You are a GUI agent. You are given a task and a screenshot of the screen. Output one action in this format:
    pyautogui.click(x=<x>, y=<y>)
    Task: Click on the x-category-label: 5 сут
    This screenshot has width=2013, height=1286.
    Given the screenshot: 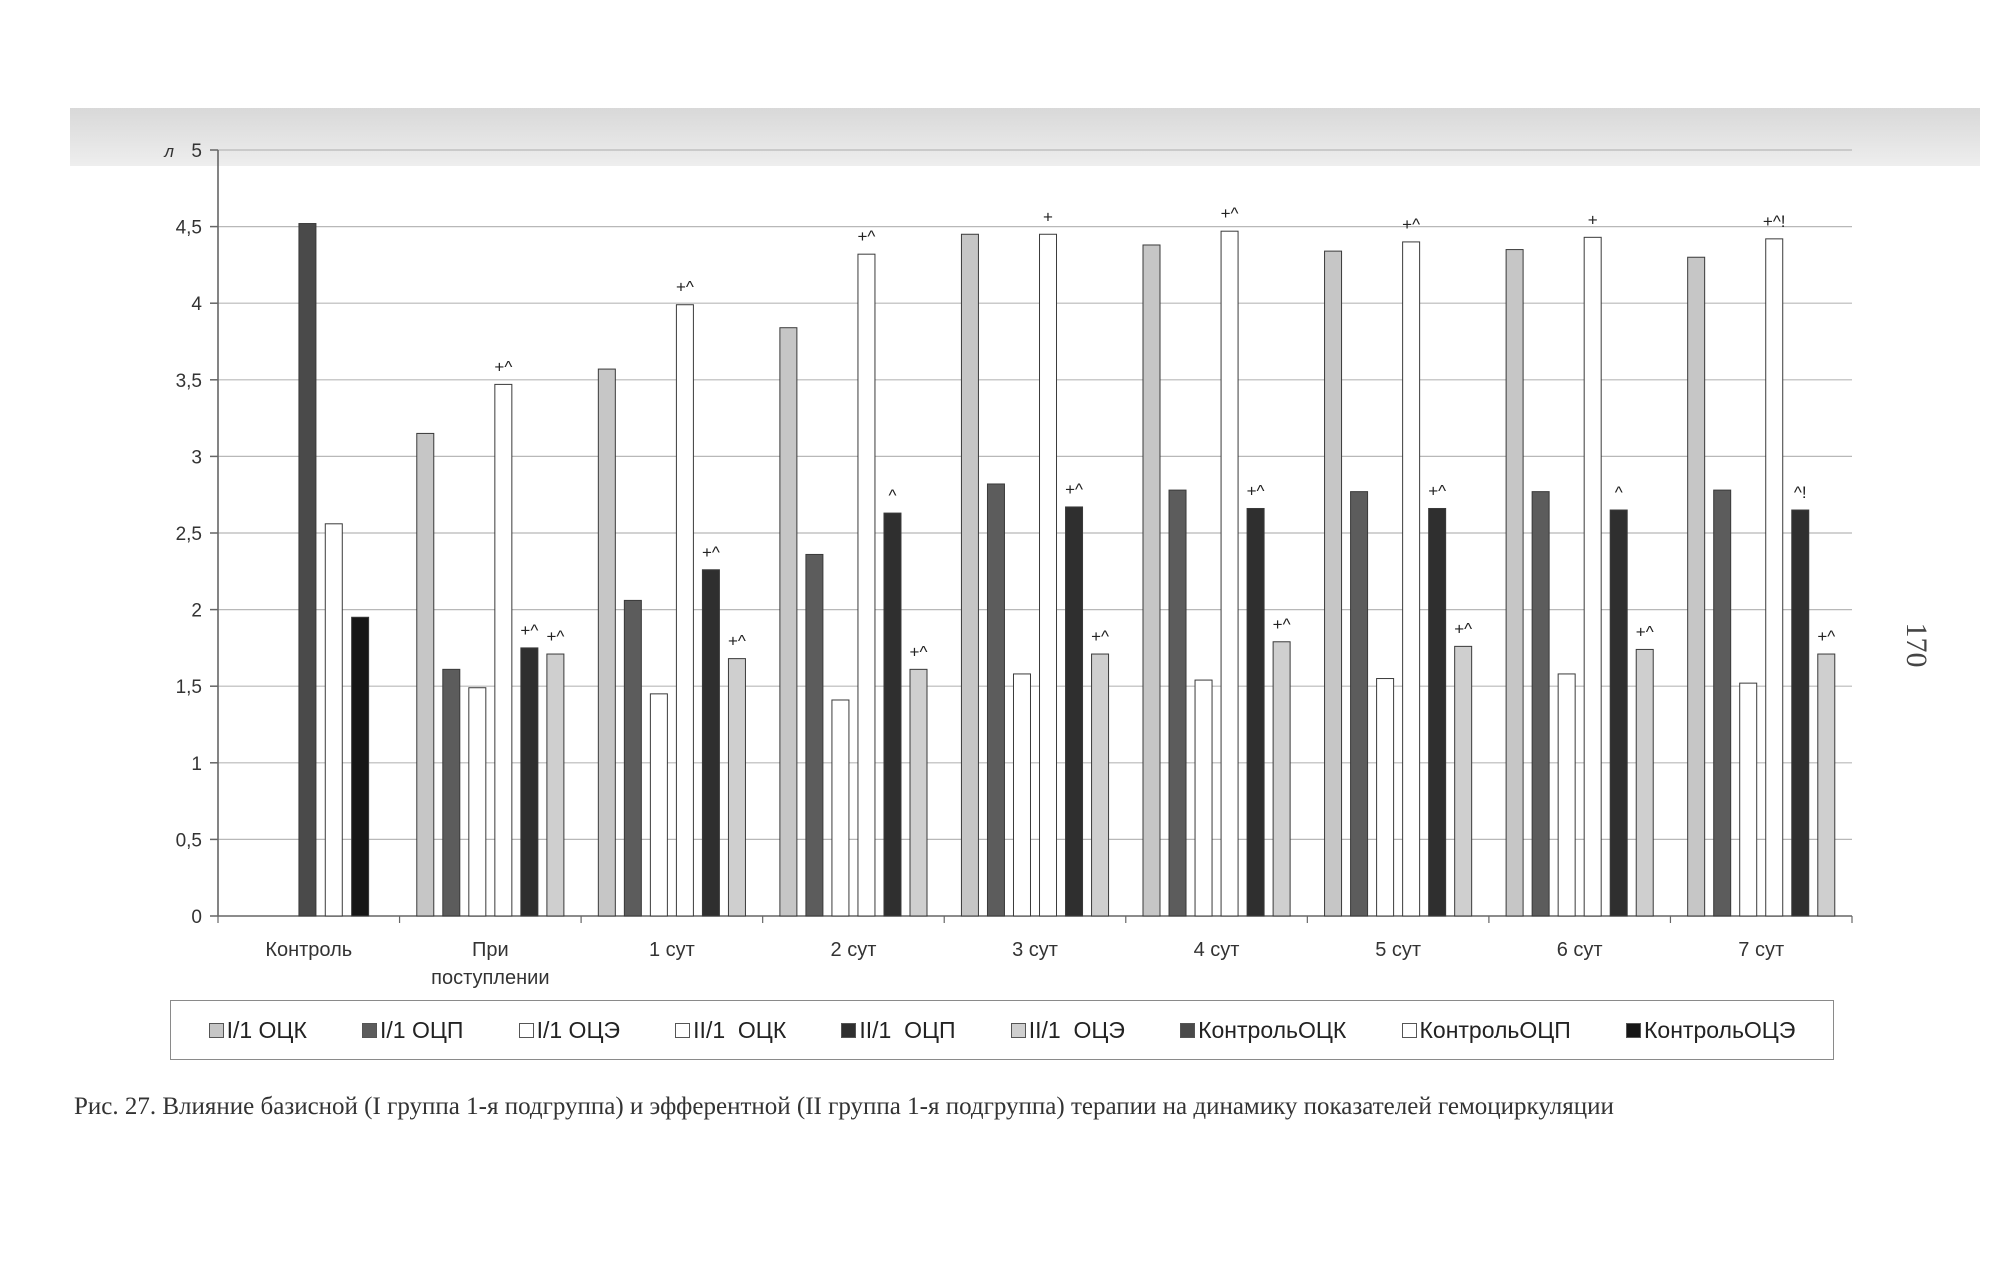 What is the action you would take?
    pyautogui.click(x=1398, y=950)
    